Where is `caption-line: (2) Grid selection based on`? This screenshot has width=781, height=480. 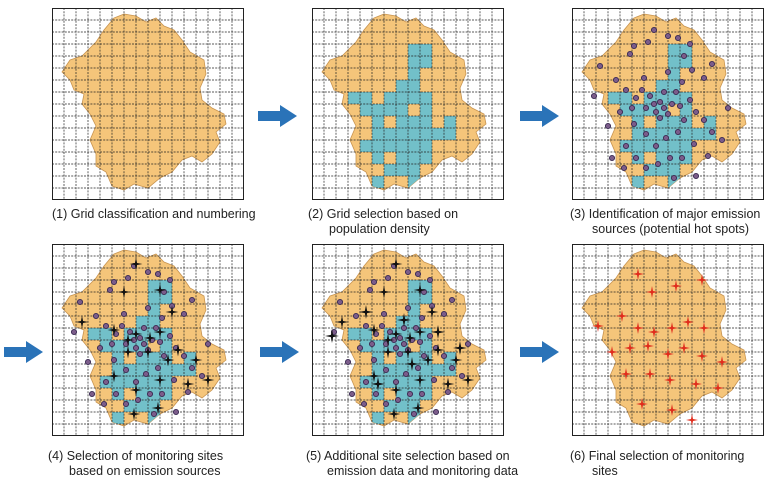
caption-line: (2) Grid selection based on is located at coordinates (383, 214).